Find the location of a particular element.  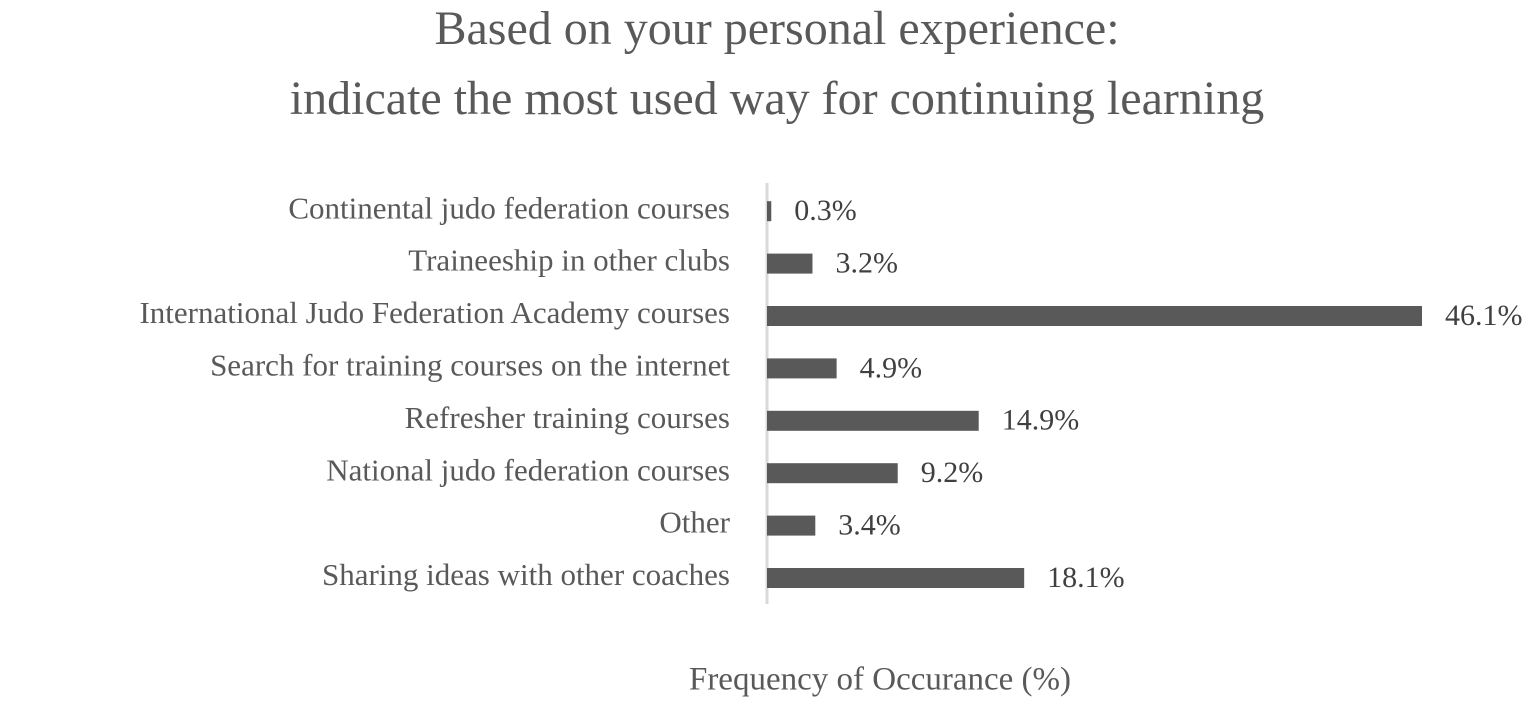

value-label: 18.1% is located at coordinates (1086, 577).